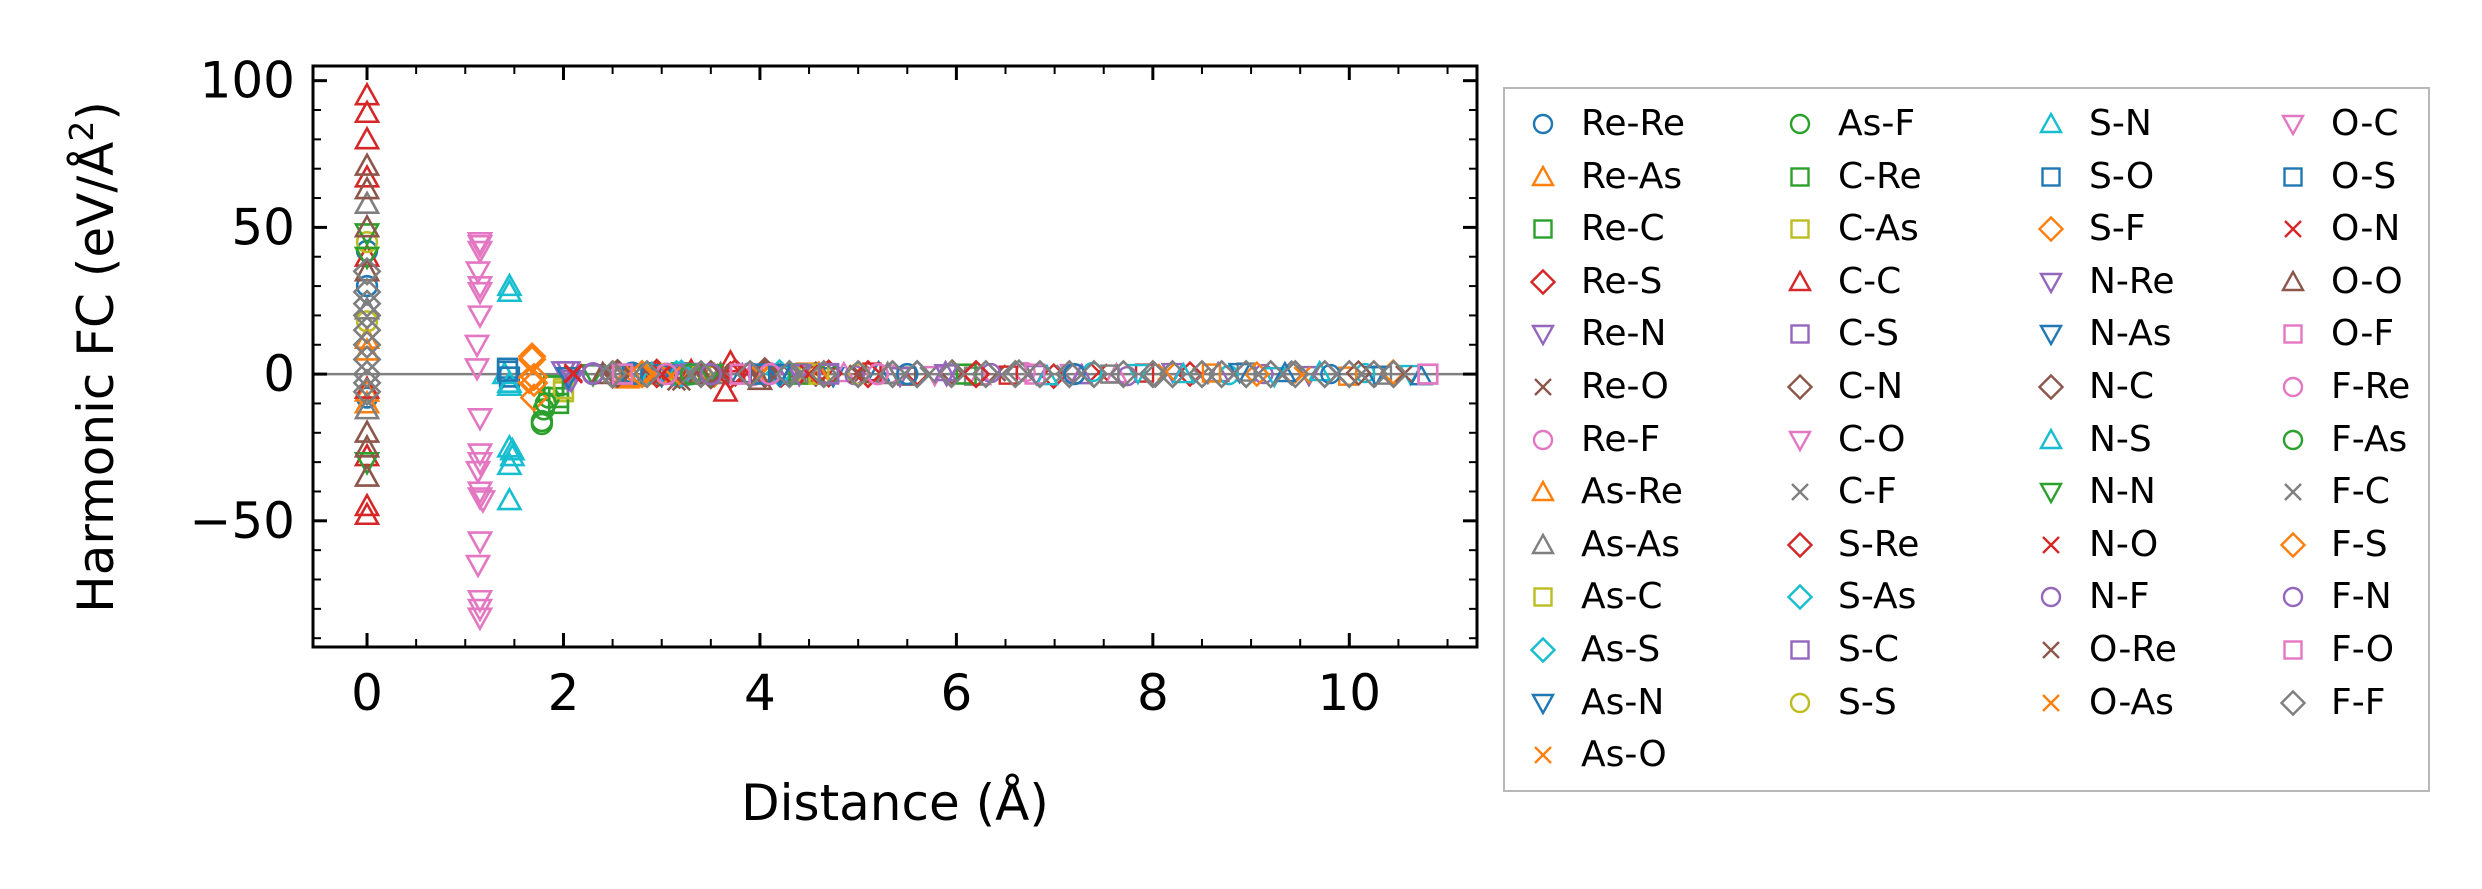  Describe the element at coordinates (512, 448) in the screenshot. I see `point-N-S` at that location.